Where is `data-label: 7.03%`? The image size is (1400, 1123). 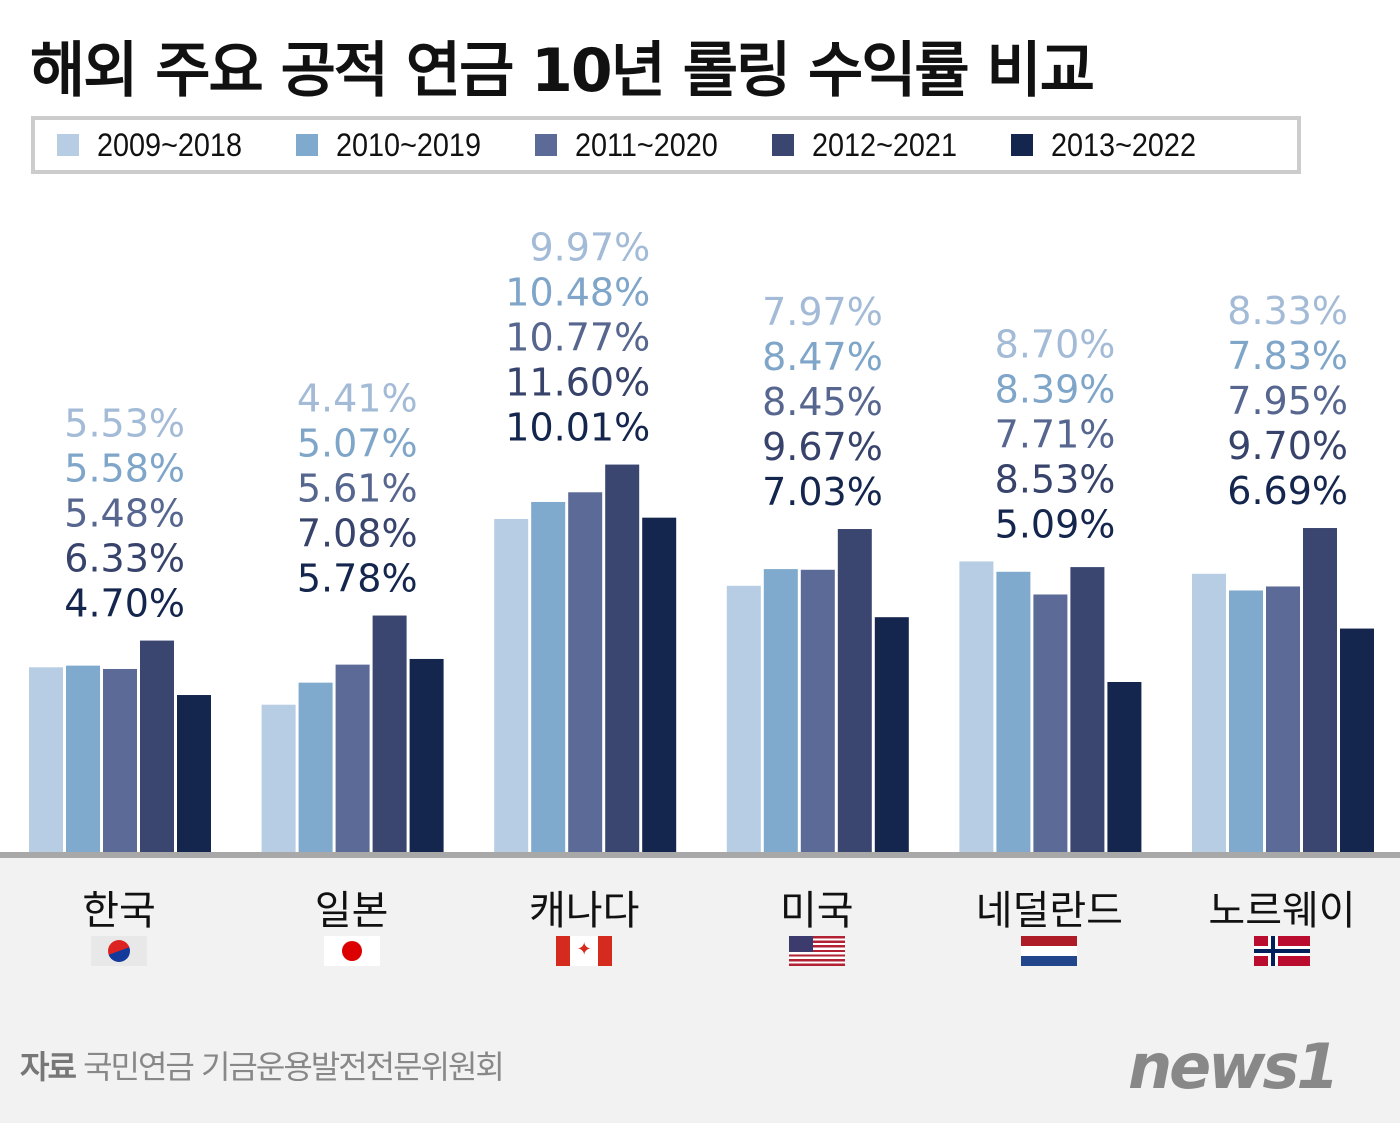
data-label: 7.03% is located at coordinates (822, 492).